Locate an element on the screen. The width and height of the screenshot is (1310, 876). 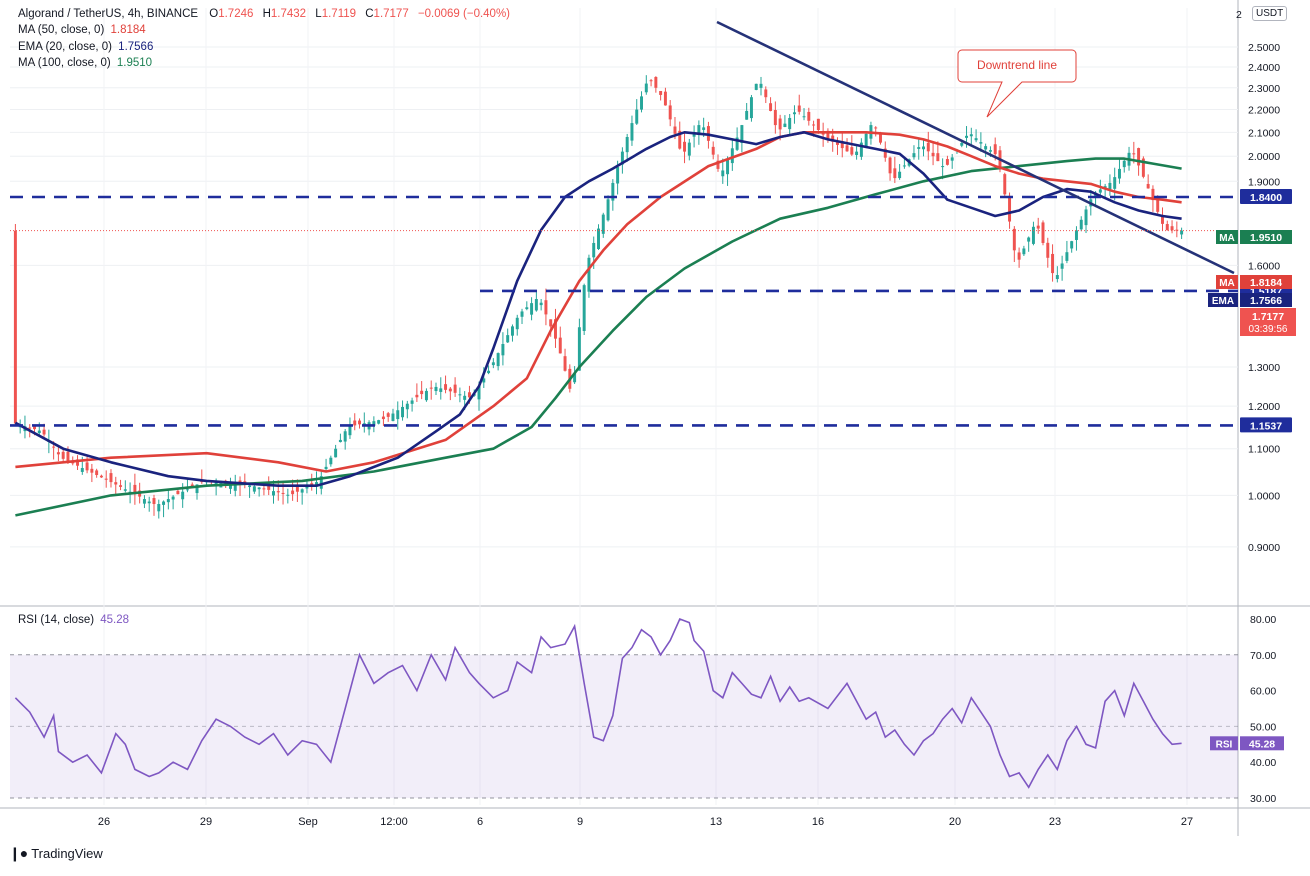
rsi-name-badge is located at coordinates (1224, 743).